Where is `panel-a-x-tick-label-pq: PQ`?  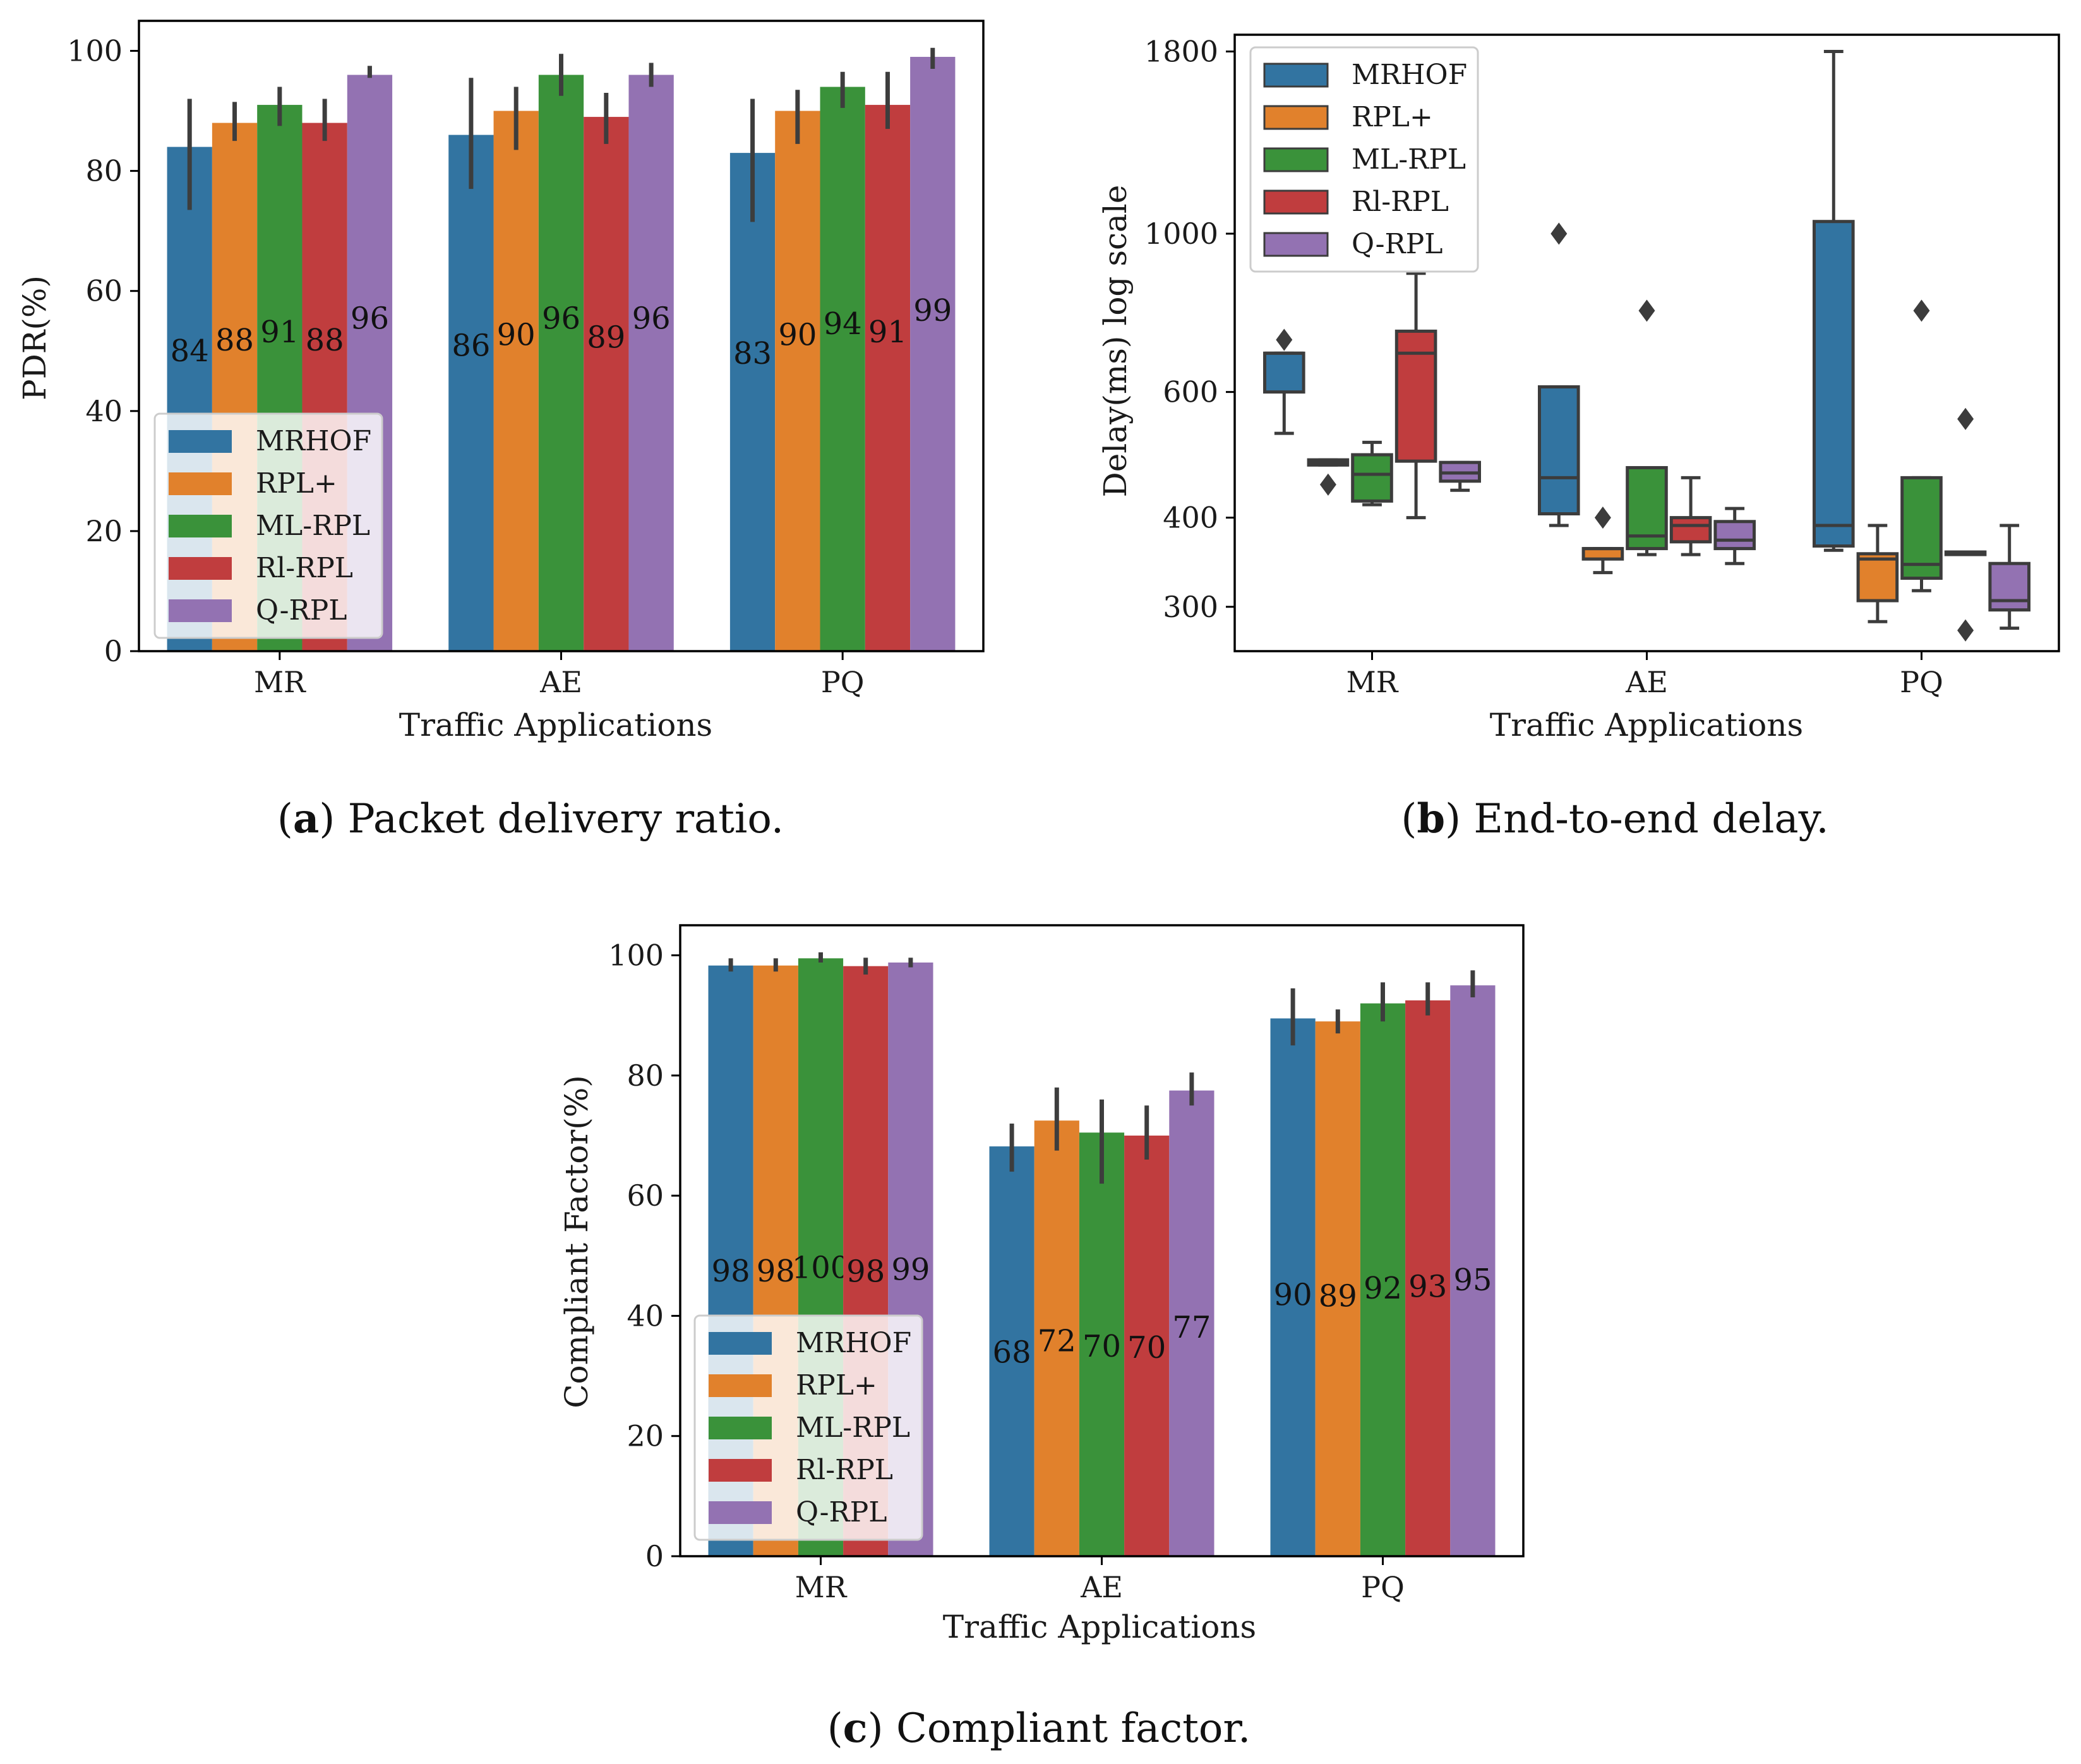
panel-a-x-tick-label-pq: PQ is located at coordinates (843, 682).